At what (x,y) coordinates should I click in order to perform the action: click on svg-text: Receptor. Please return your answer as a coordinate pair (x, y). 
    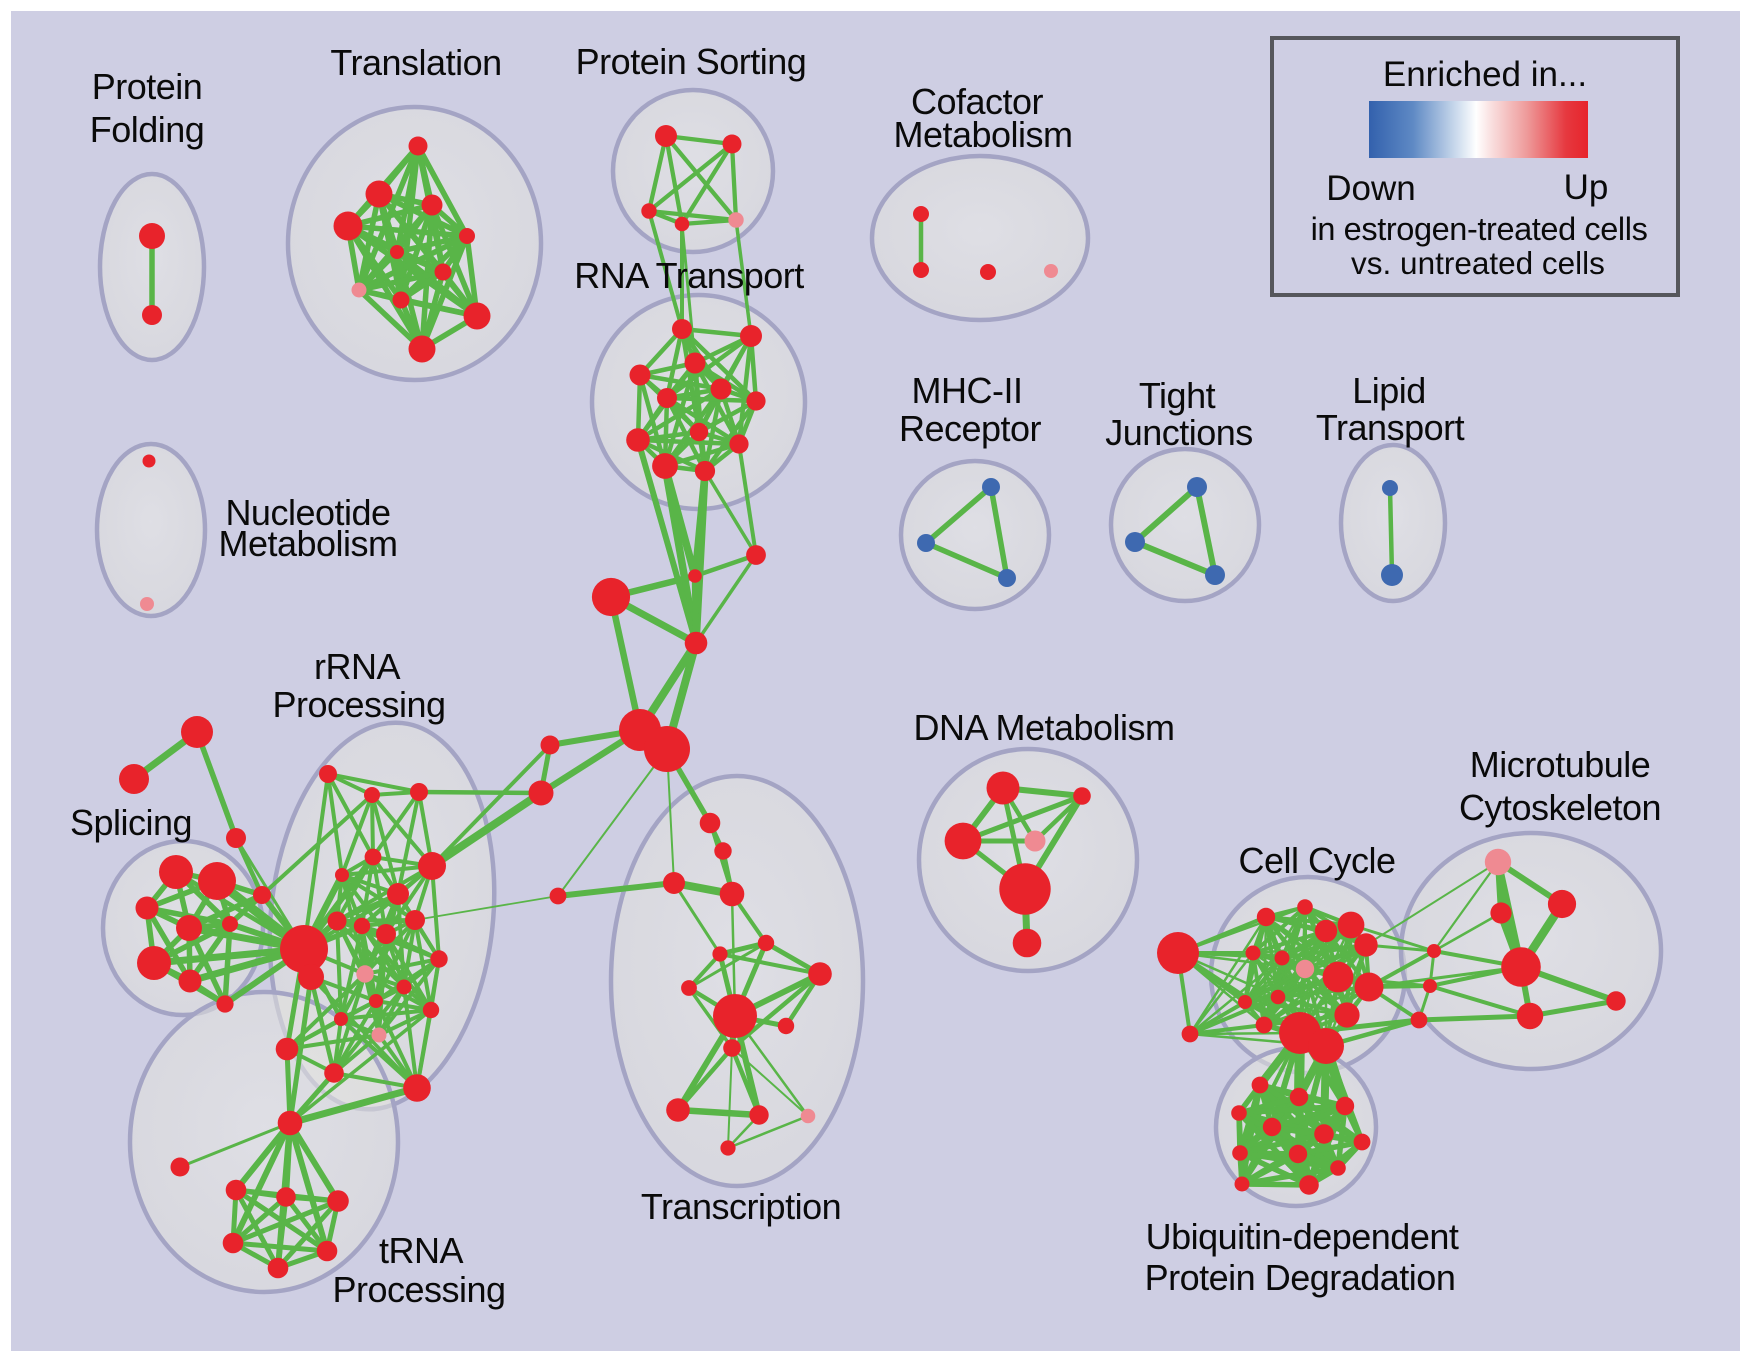
    Looking at the image, I should click on (970, 428).